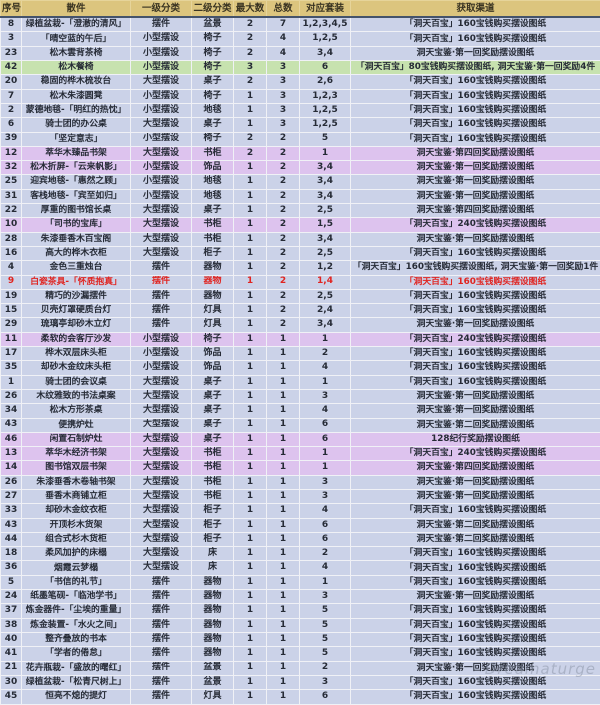 This screenshot has height=705, width=600. What do you see at coordinates (283, 211) in the screenshot?
I see `cell-total: 2` at bounding box center [283, 211].